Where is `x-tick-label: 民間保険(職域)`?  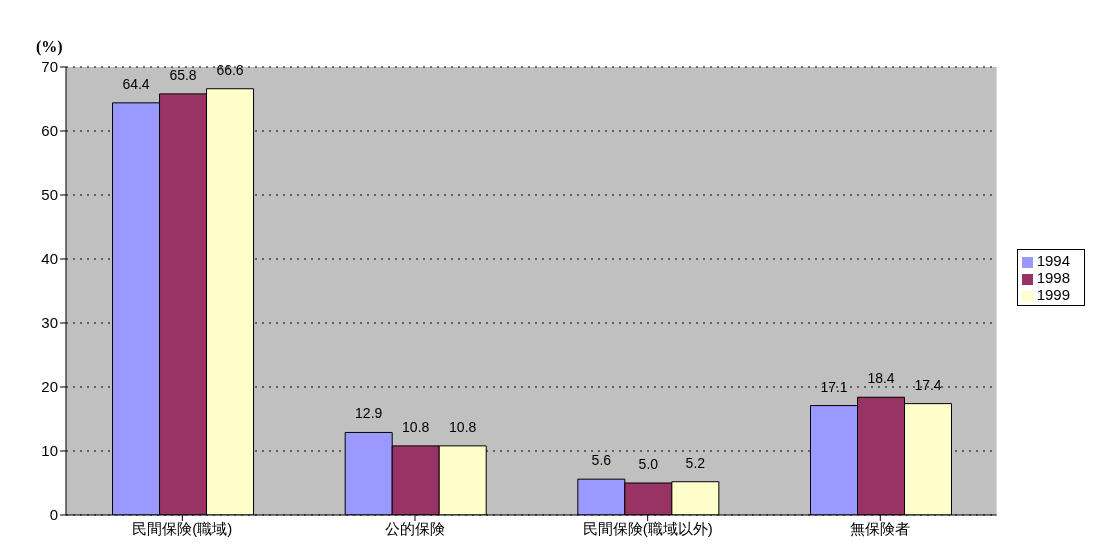 x-tick-label: 民間保険(職域) is located at coordinates (182, 528).